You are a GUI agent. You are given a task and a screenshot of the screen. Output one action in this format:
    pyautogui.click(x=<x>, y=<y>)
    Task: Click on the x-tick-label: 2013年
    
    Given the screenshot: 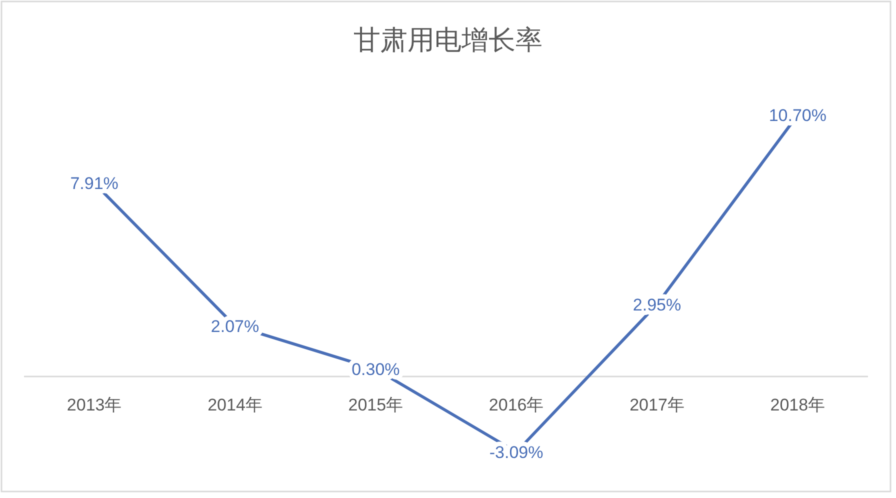 What is the action you would take?
    pyautogui.click(x=94, y=404)
    